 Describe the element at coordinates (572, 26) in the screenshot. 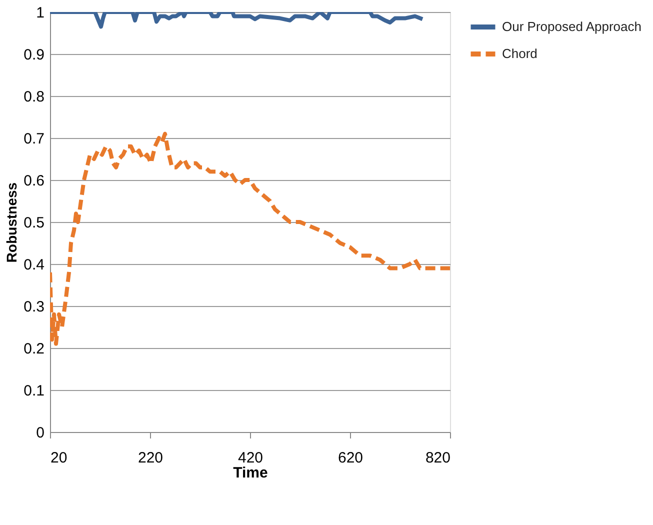

I see `legend-label: Our Proposed Approach` at that location.